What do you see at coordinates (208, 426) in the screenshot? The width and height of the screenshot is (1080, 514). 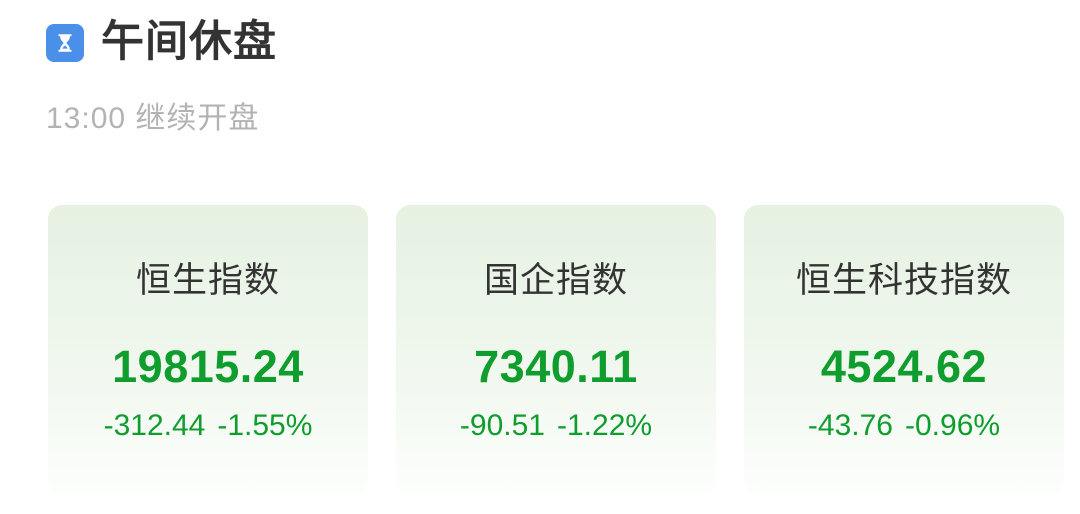 I see `index-change: -312.44 -1.55%` at bounding box center [208, 426].